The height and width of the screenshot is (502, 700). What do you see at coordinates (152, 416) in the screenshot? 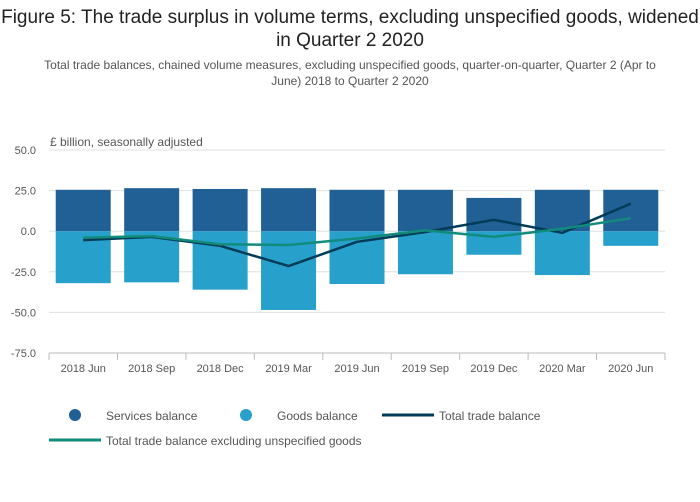
I see `legend-label: Services balance` at bounding box center [152, 416].